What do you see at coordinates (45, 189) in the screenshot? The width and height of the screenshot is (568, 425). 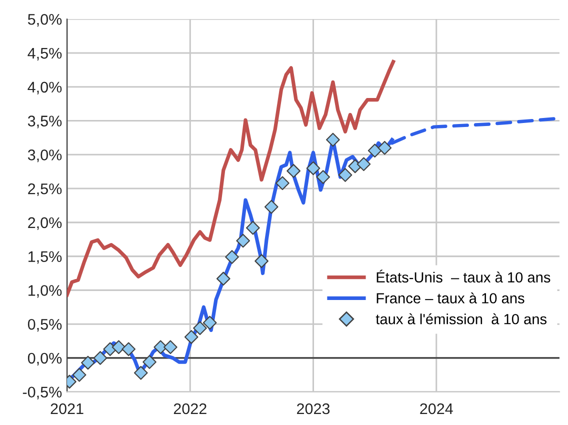 I see `y-tick-label: 2,5%` at bounding box center [45, 189].